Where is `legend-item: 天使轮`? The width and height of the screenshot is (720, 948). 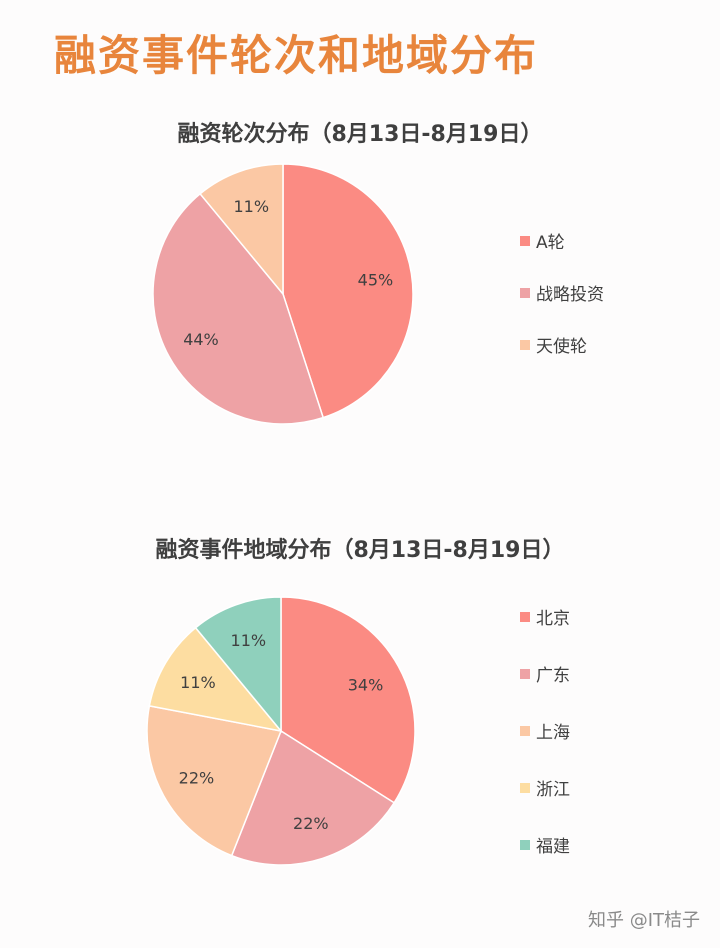
legend-item: 天使轮 is located at coordinates (553, 344).